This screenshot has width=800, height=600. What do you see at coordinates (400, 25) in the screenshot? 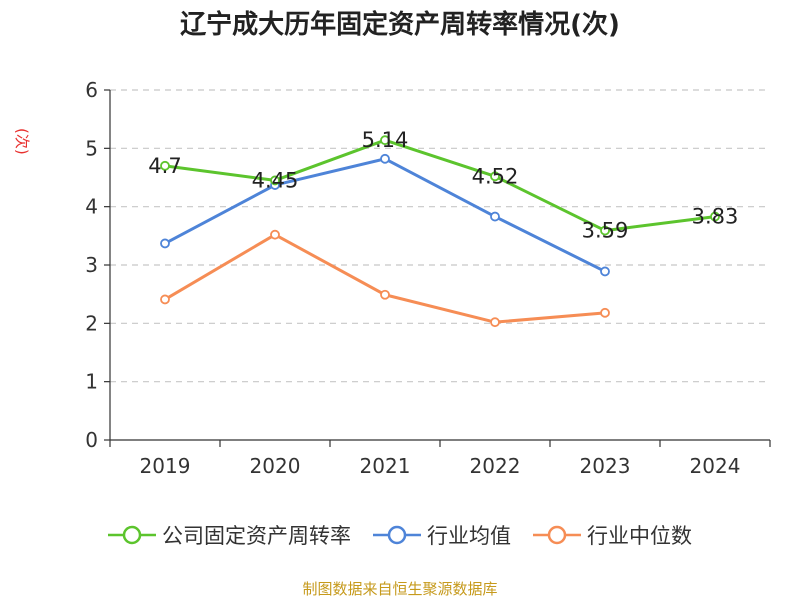
I see `chart-title: 辽宁成大历年固定资产周转率情况(次)` at bounding box center [400, 25].